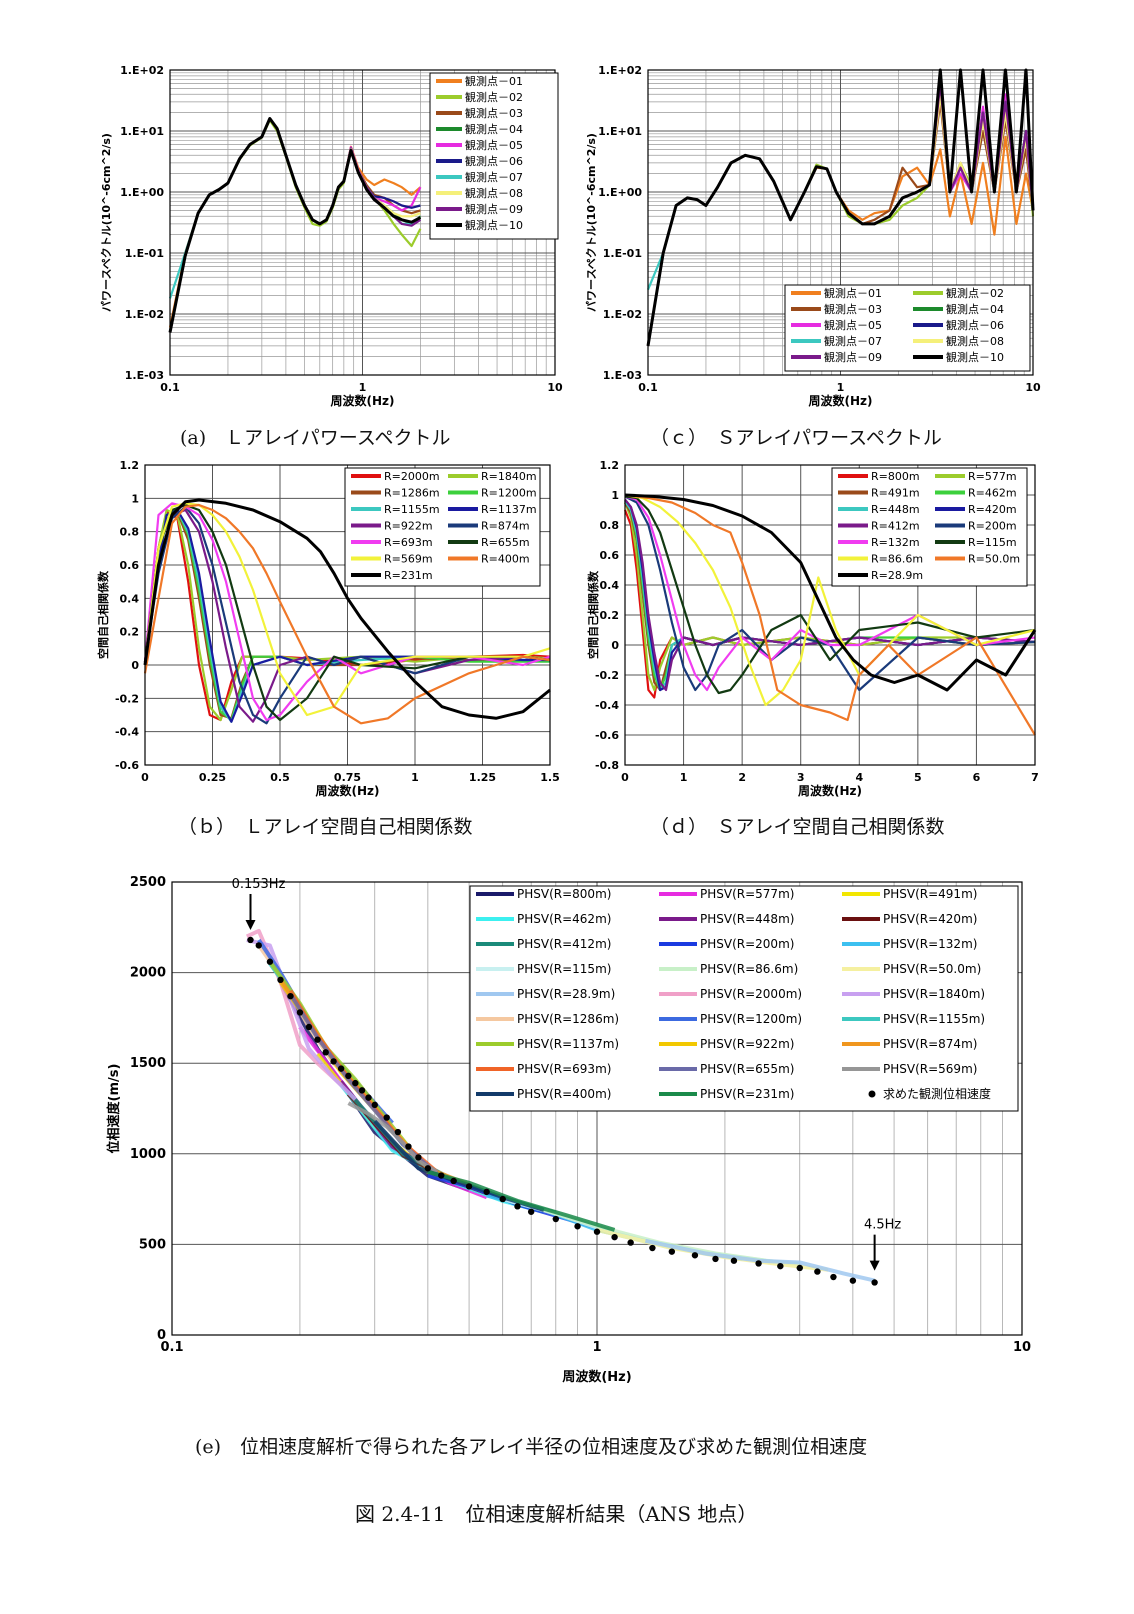  I want to click on caption-c: （ｃ） Ｓアレイパワースペクトル, so click(796, 438).